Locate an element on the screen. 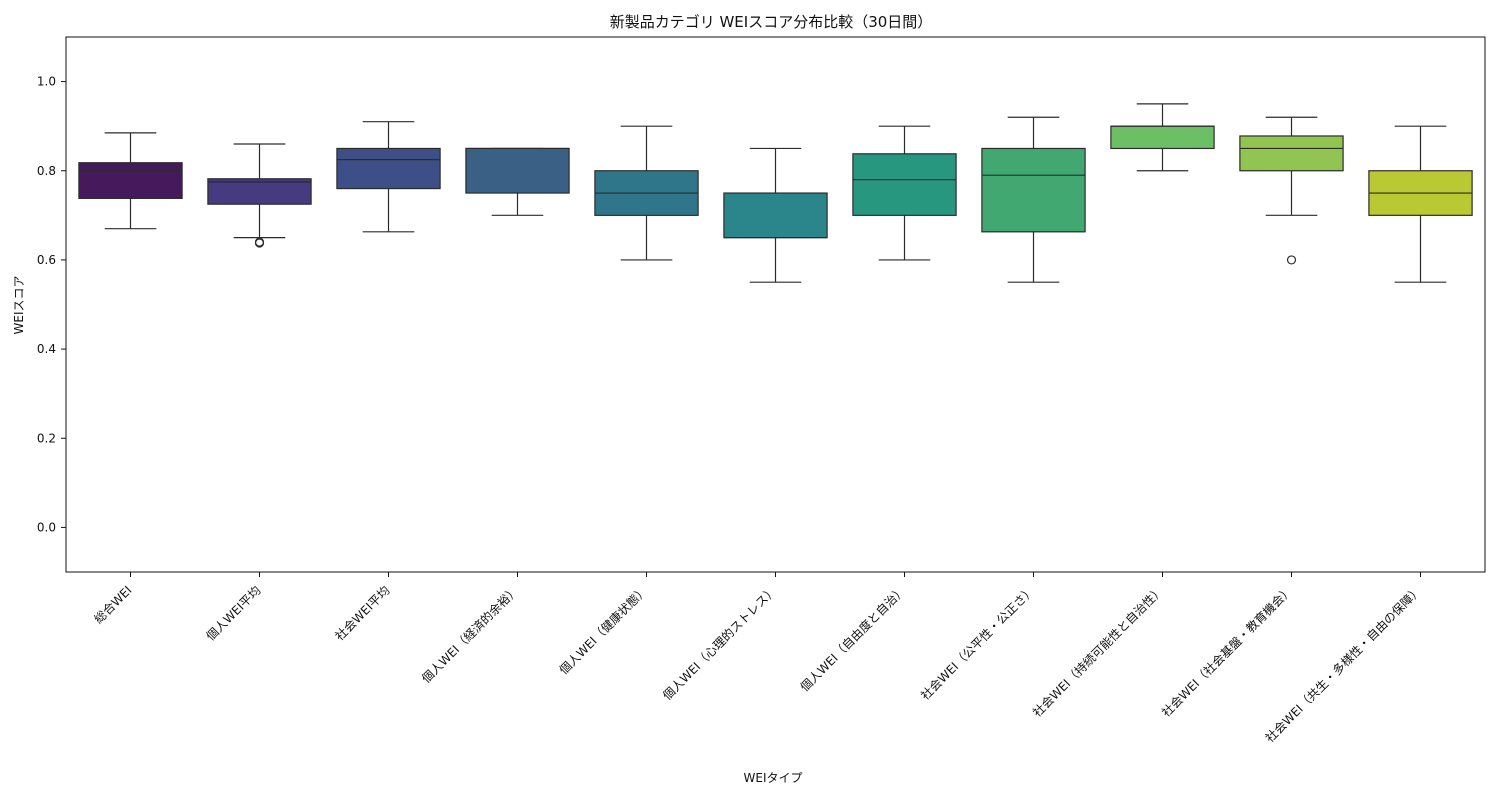  x-tick-label: 社会WEI（共生・多様性・自由の保障） is located at coordinates (1343, 664).